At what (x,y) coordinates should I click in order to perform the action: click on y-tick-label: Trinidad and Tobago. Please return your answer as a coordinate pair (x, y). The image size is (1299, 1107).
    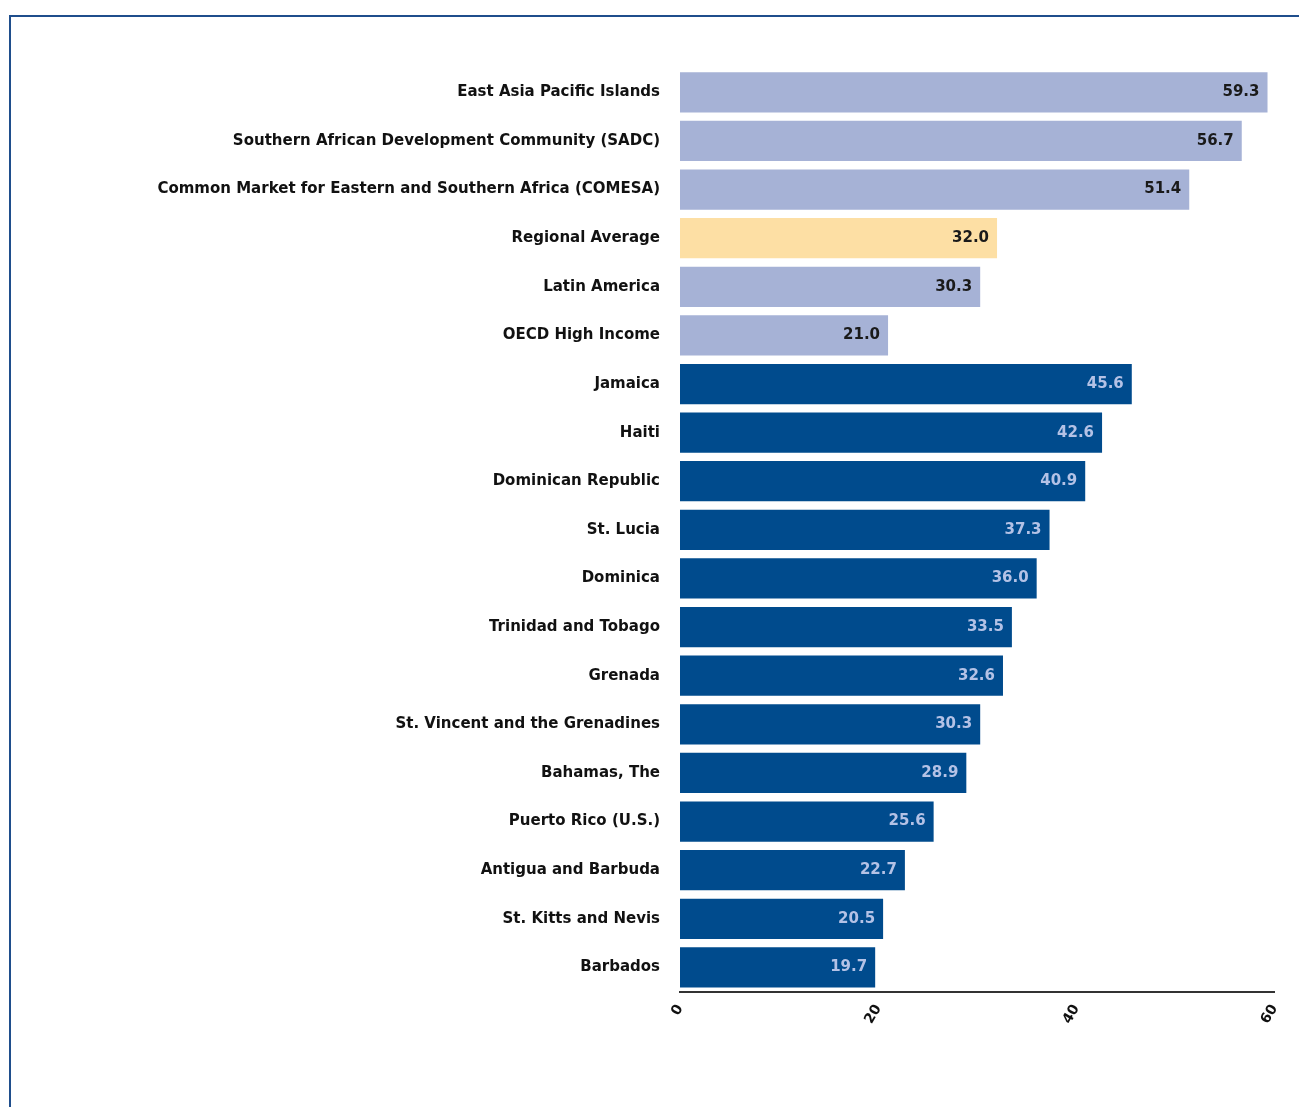
    Looking at the image, I should click on (574, 625).